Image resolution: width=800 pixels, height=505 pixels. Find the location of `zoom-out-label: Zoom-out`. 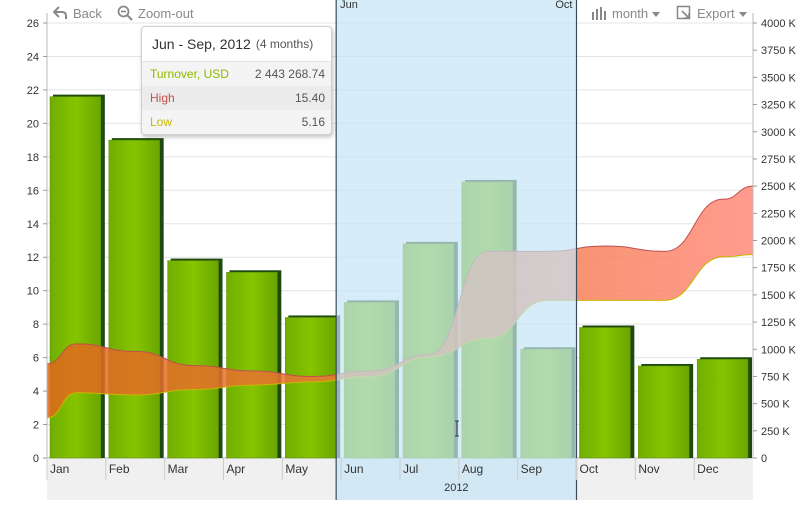

zoom-out-label: Zoom-out is located at coordinates (166, 13).